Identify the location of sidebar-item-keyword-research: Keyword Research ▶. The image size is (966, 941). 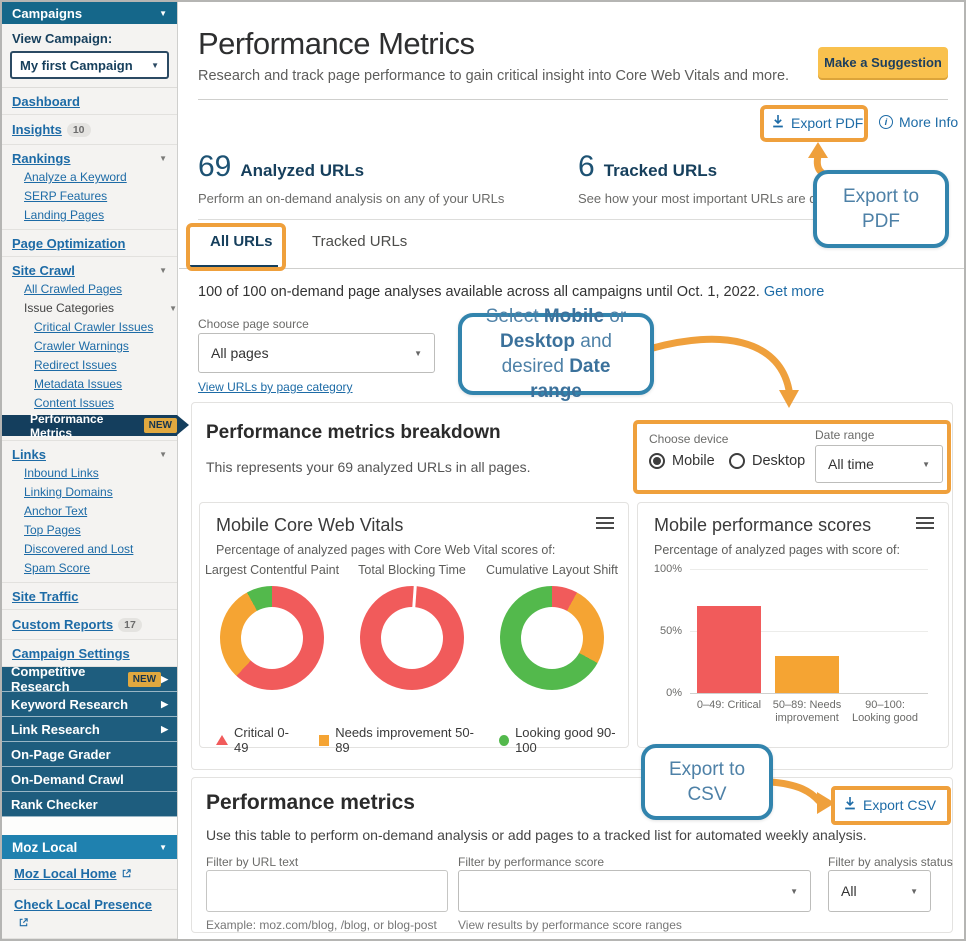
(89, 704).